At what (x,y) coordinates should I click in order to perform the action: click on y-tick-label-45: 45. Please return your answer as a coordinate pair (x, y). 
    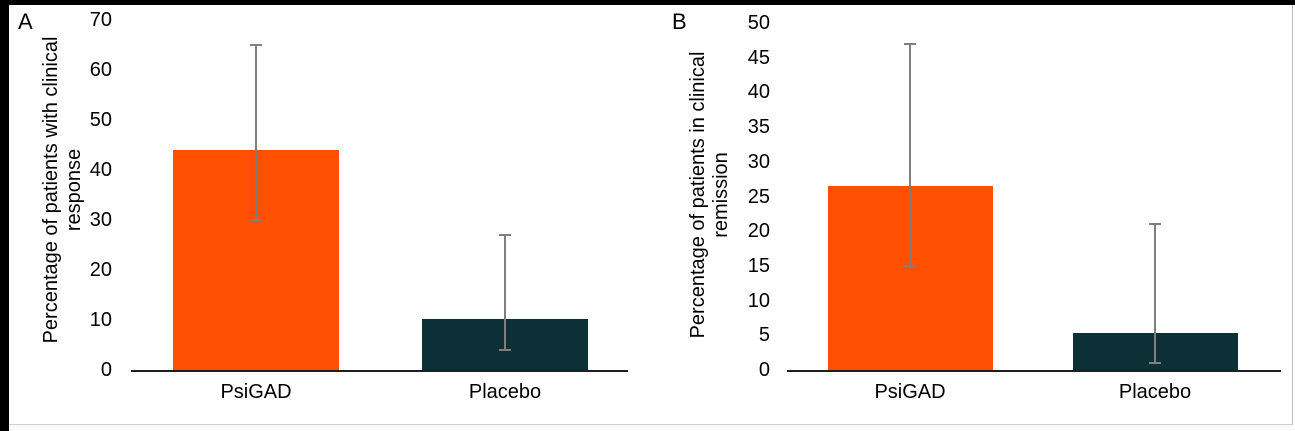
    Looking at the image, I should click on (758, 57).